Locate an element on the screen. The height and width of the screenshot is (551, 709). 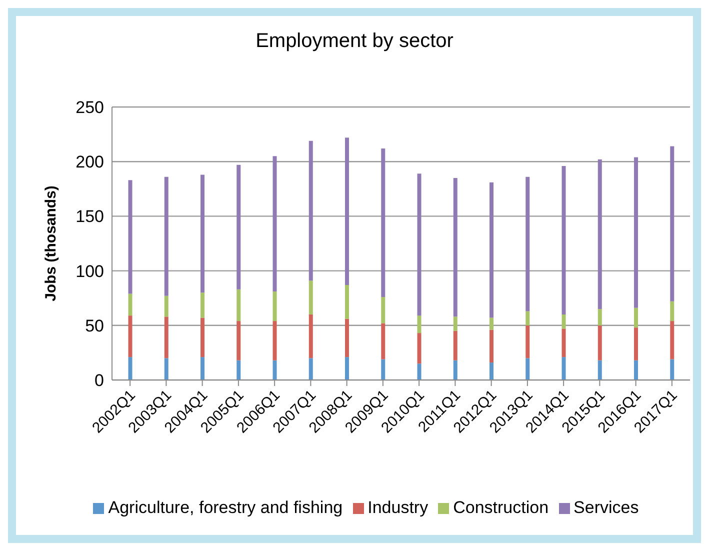
y-tick-label: 50 is located at coordinates (94, 326).